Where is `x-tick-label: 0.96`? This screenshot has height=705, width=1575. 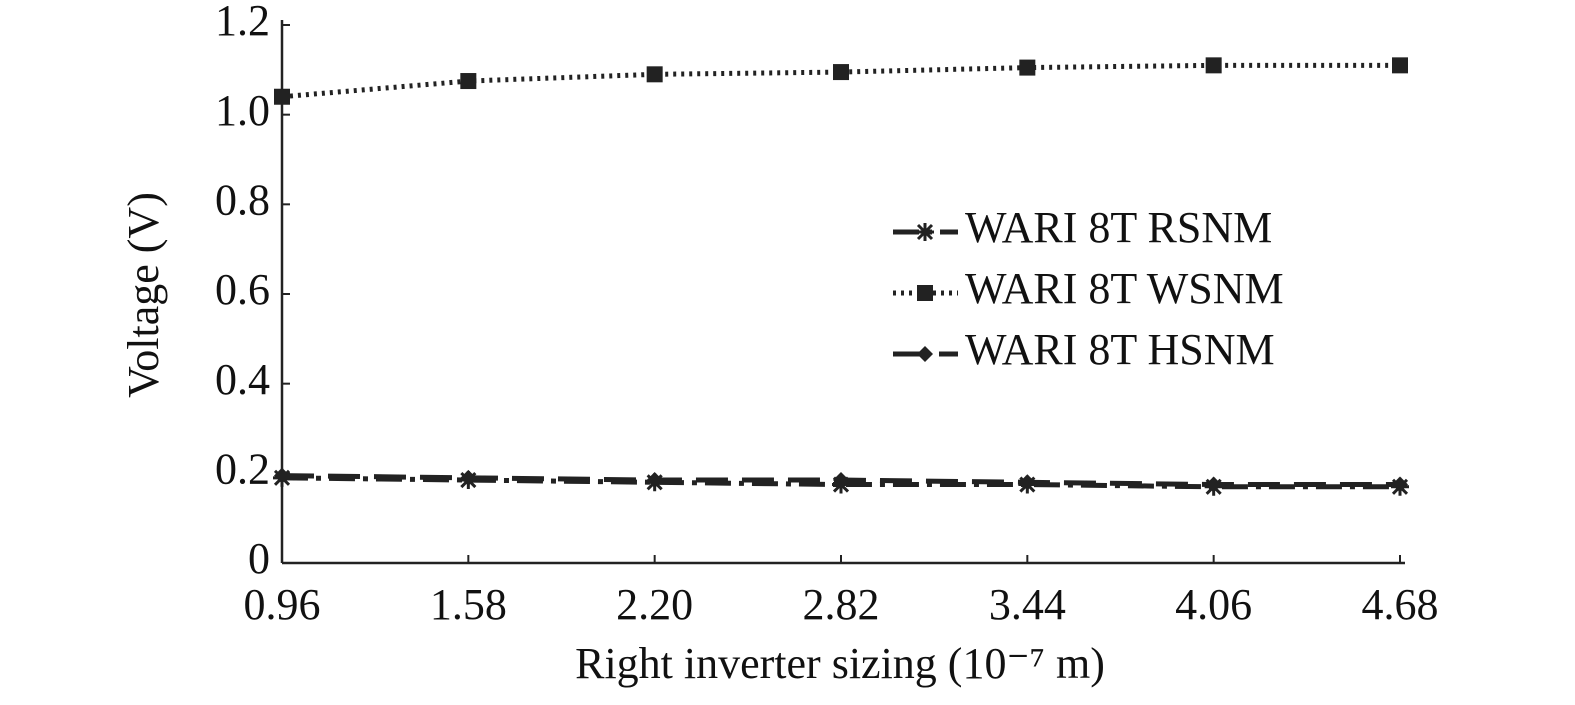 x-tick-label: 0.96 is located at coordinates (282, 604).